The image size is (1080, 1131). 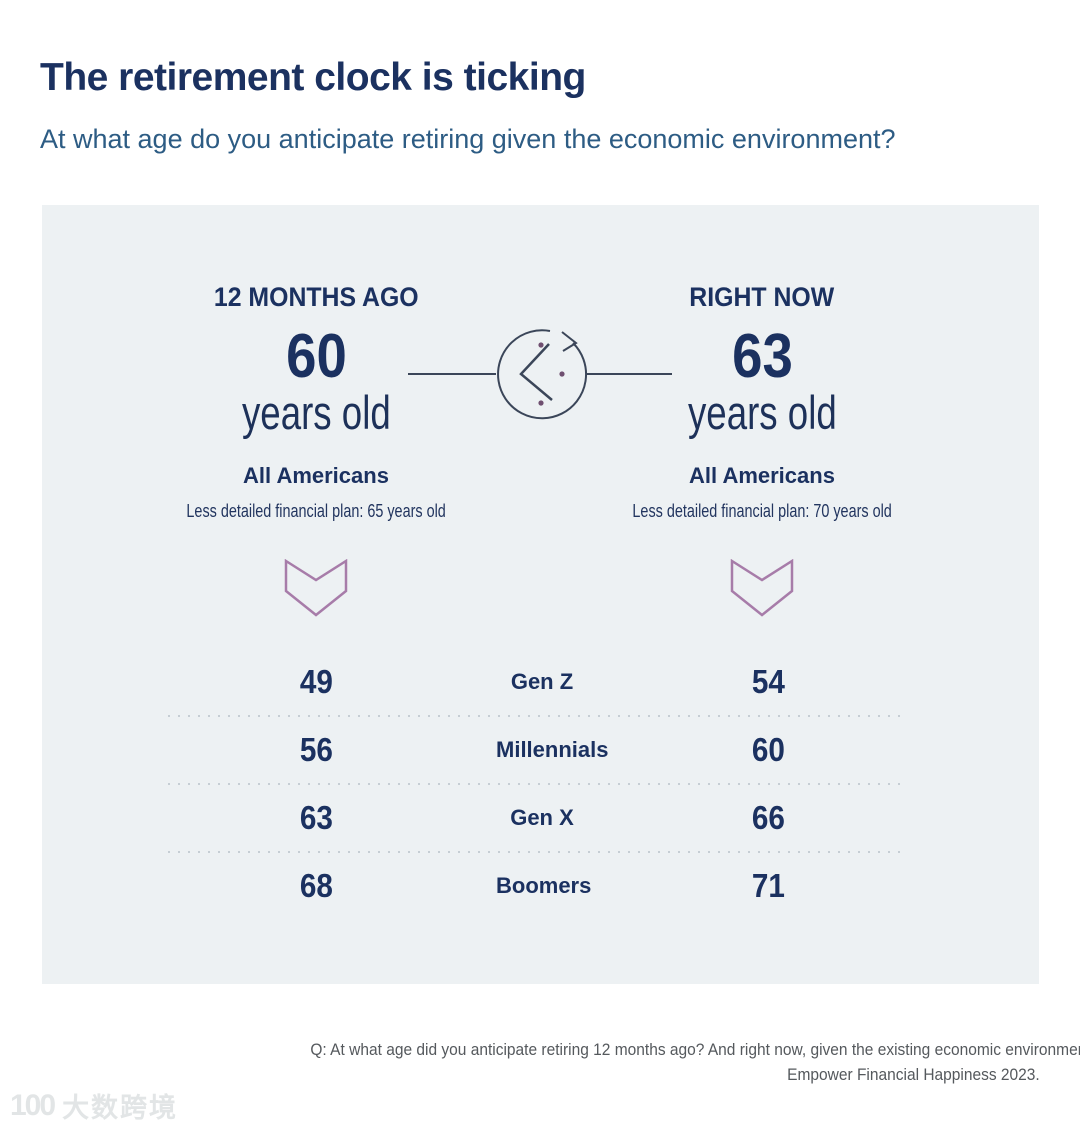 I want to click on page-title: The retirement clock is ticking, so click(x=313, y=77).